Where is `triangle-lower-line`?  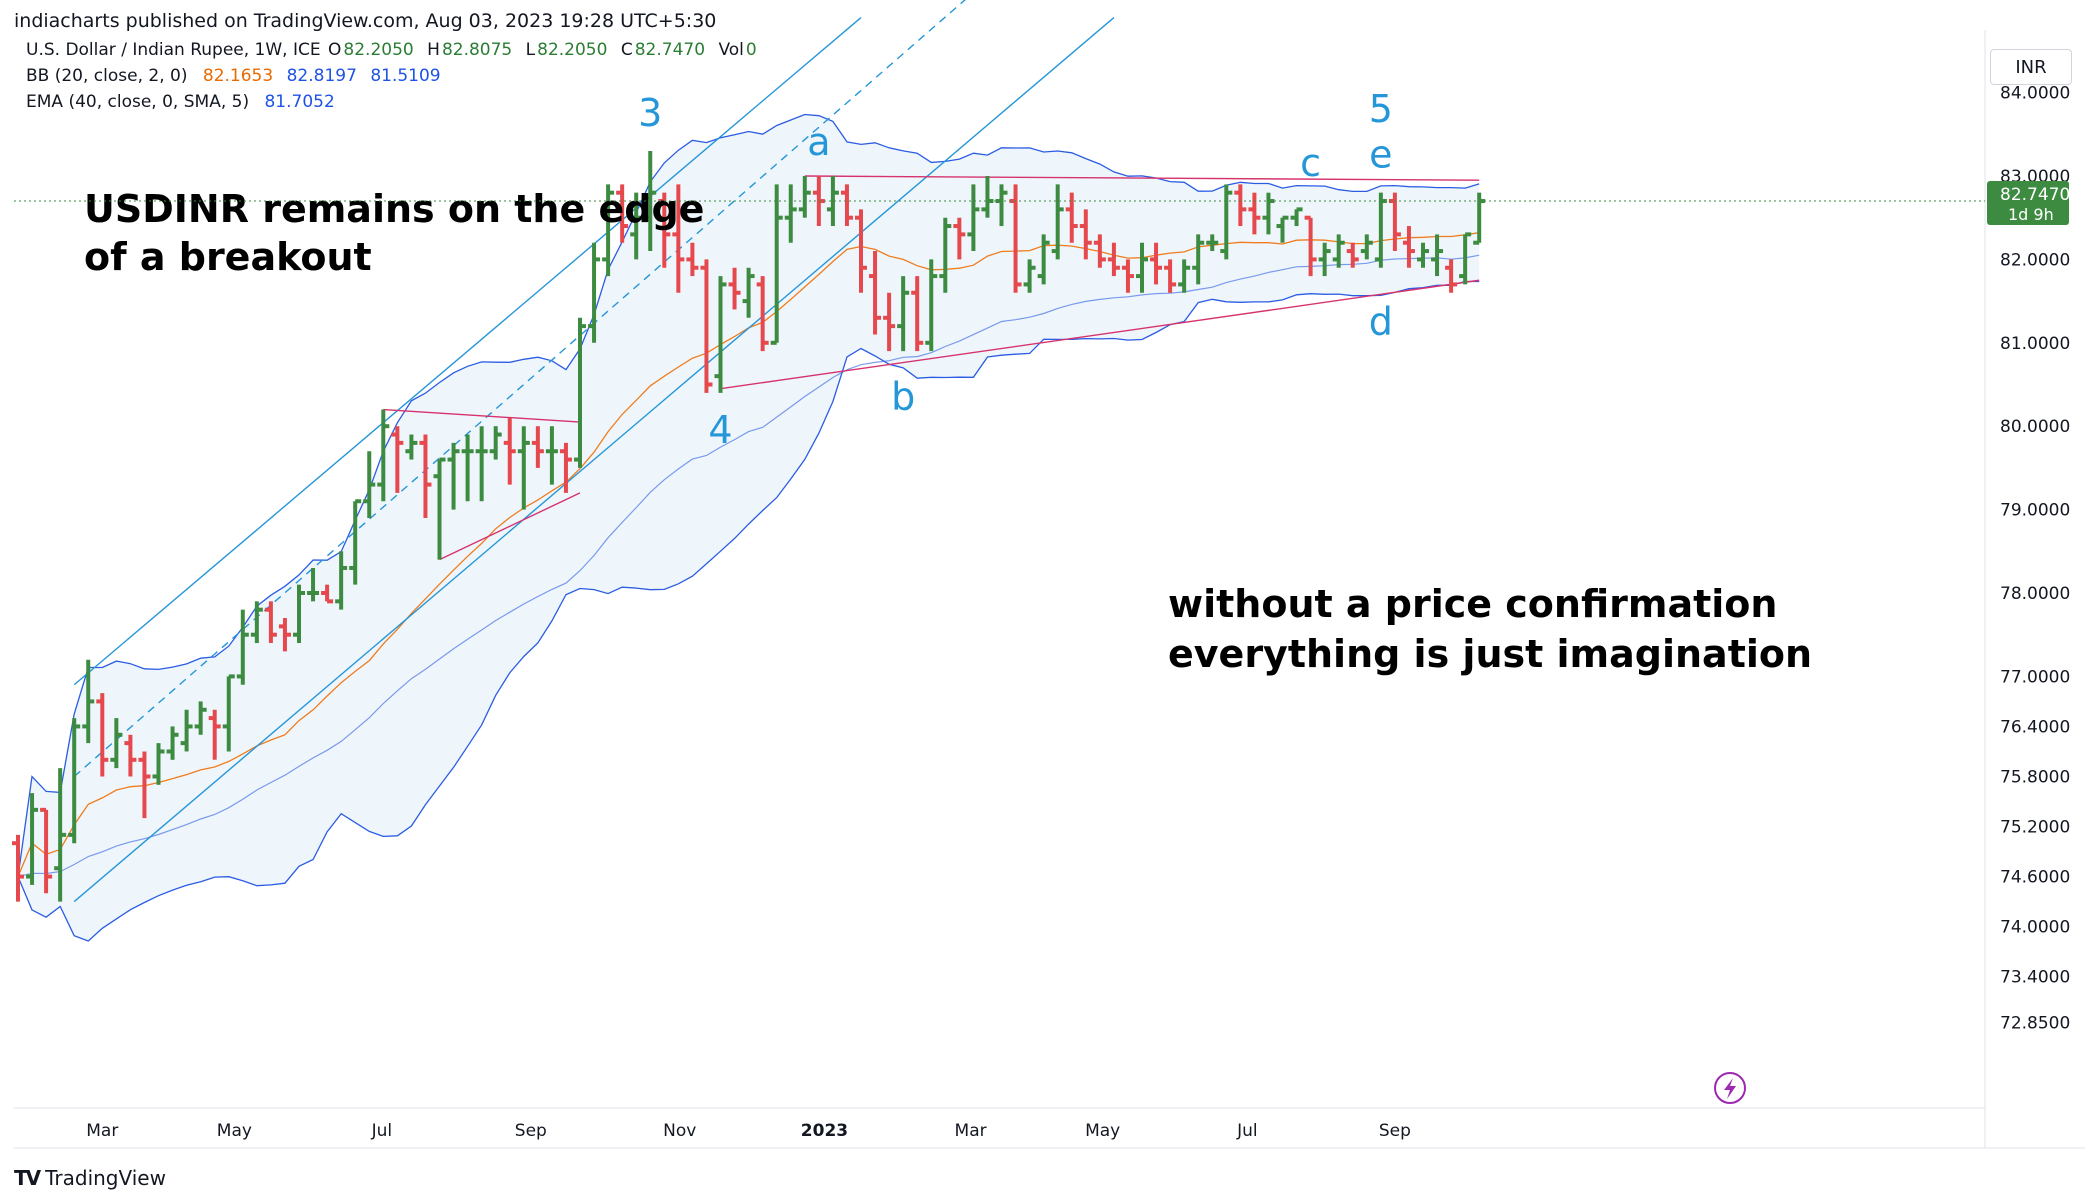
triangle-lower-line is located at coordinates (1100, 334).